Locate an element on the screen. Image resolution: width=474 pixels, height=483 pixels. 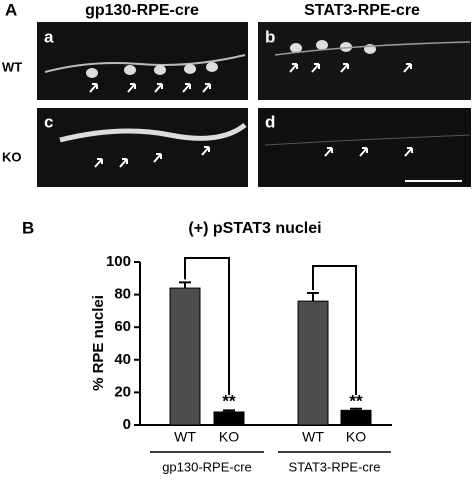
column-title: STAT3-RPE-cre is located at coordinates (362, 10).